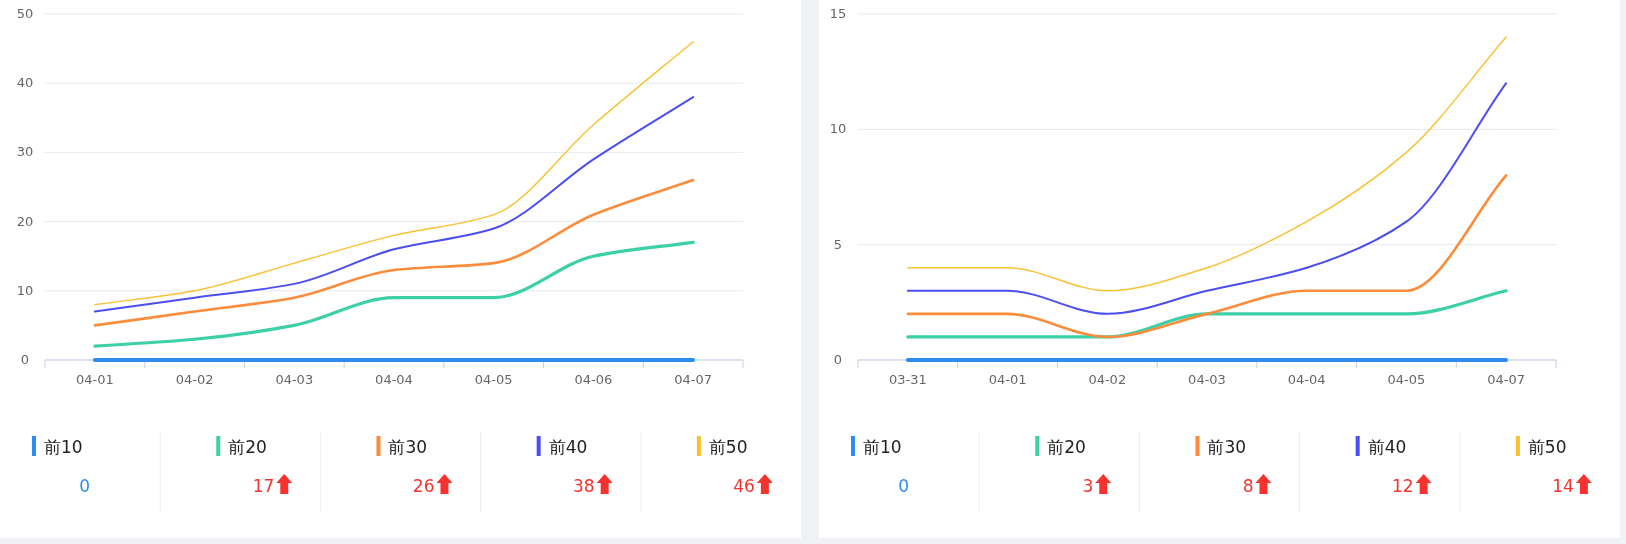 This screenshot has height=544, width=1626. What do you see at coordinates (838, 13) in the screenshot?
I see `y-tick-label: 15` at bounding box center [838, 13].